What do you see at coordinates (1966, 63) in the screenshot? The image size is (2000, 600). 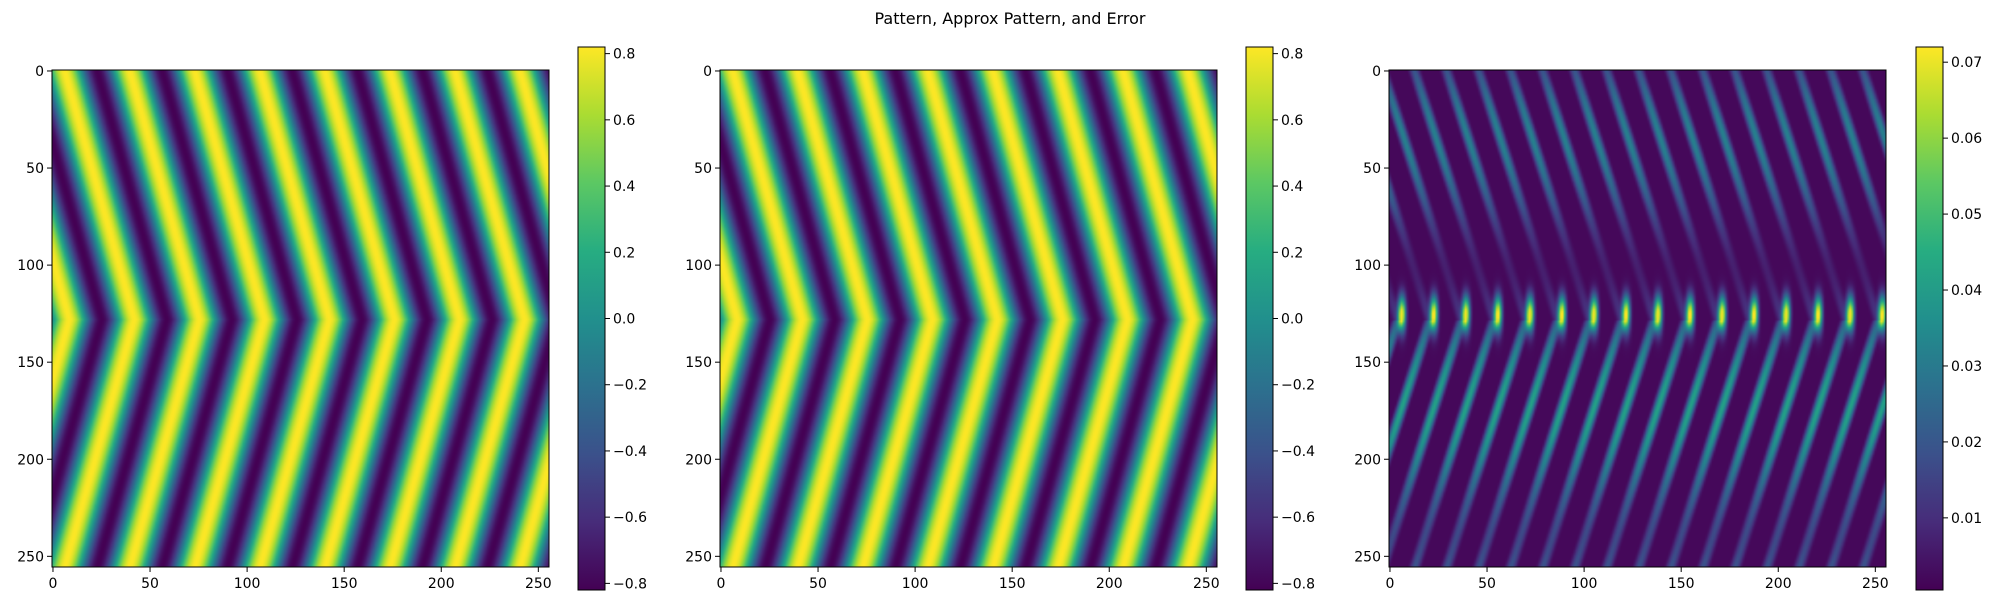 I see `colorbar-tick-label: 0.07` at bounding box center [1966, 63].